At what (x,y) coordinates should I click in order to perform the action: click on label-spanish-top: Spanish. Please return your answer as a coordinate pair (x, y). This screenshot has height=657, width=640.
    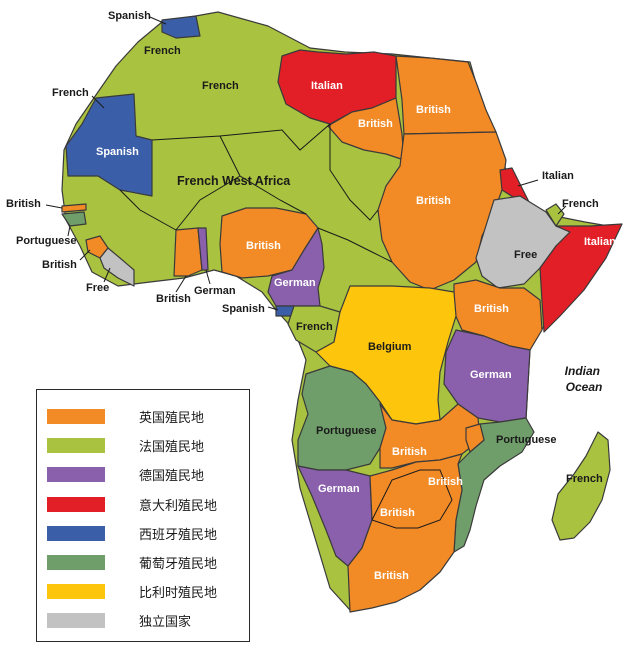
    Looking at the image, I should click on (129, 16).